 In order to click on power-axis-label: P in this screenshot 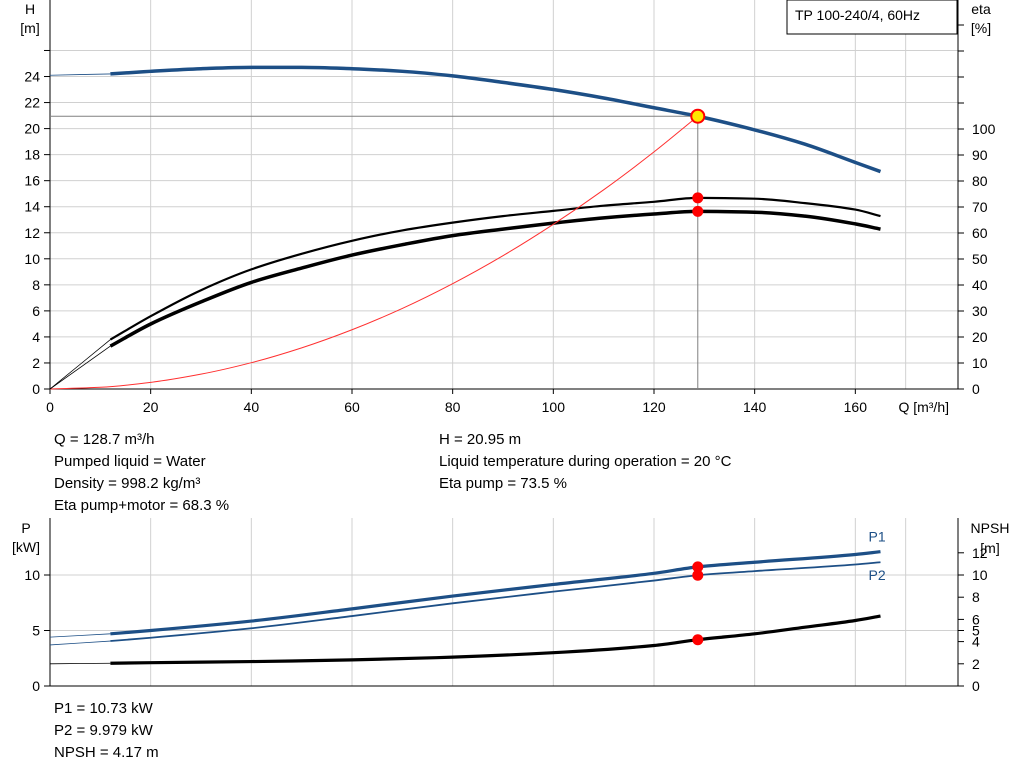, I will do `click(25, 528)`.